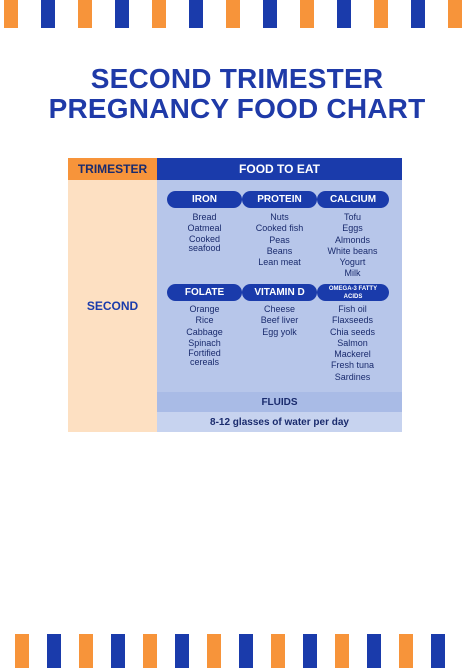 This screenshot has height=668, width=474. Describe the element at coordinates (279, 331) in the screenshot. I see `list-item: Egg yolk` at that location.